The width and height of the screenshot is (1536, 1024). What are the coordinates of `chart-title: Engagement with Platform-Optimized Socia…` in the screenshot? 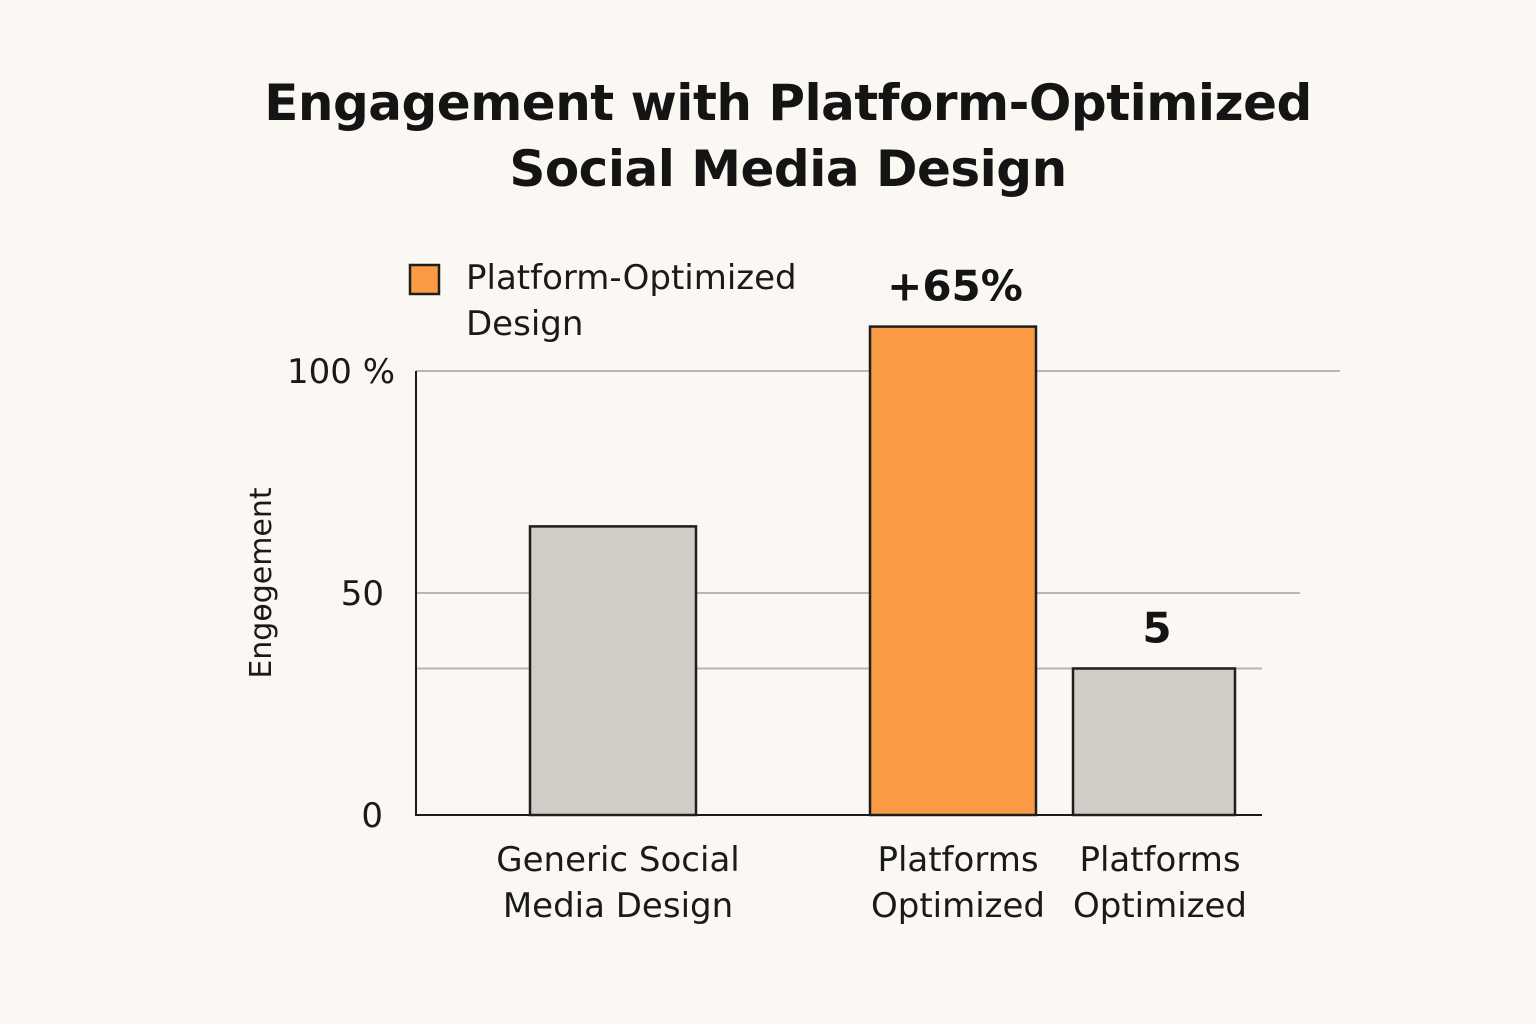 It's located at (768, 136).